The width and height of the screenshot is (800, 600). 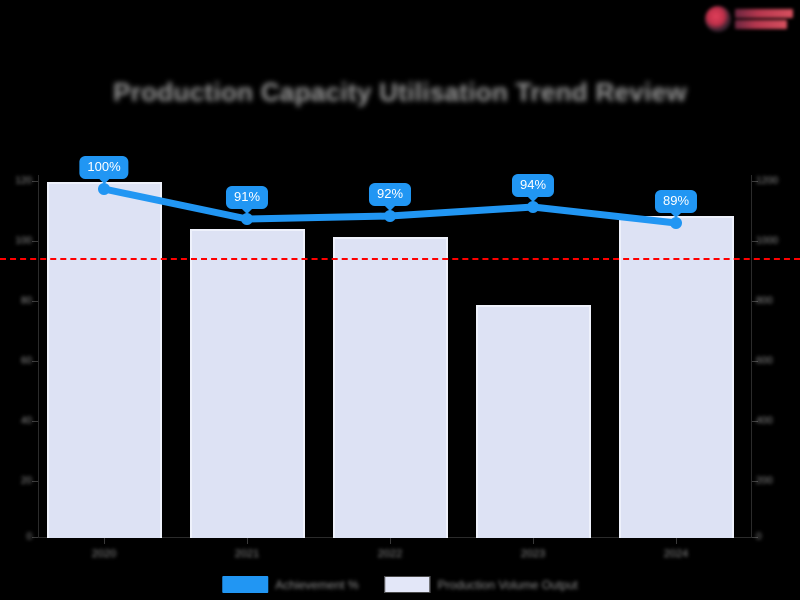 What do you see at coordinates (38, 356) in the screenshot?
I see `axis-spine-left` at bounding box center [38, 356].